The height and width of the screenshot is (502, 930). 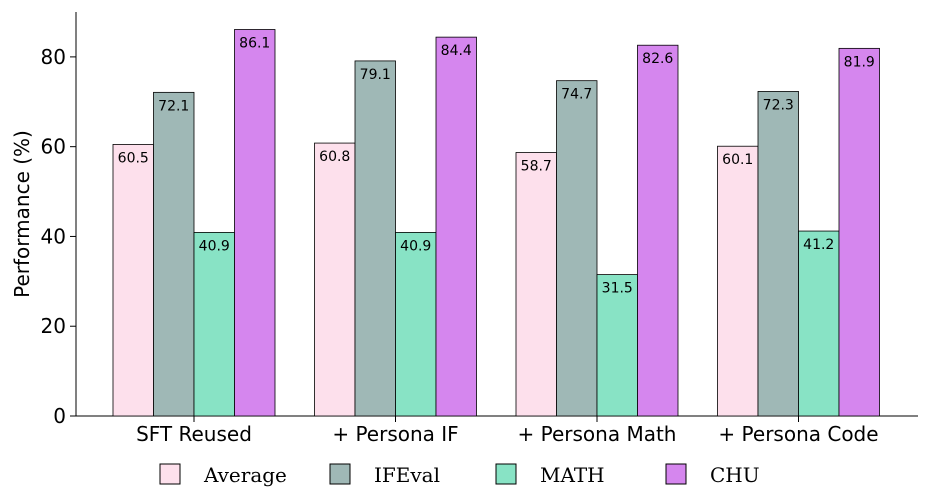 What do you see at coordinates (657, 59) in the screenshot?
I see `data-label: 82.6` at bounding box center [657, 59].